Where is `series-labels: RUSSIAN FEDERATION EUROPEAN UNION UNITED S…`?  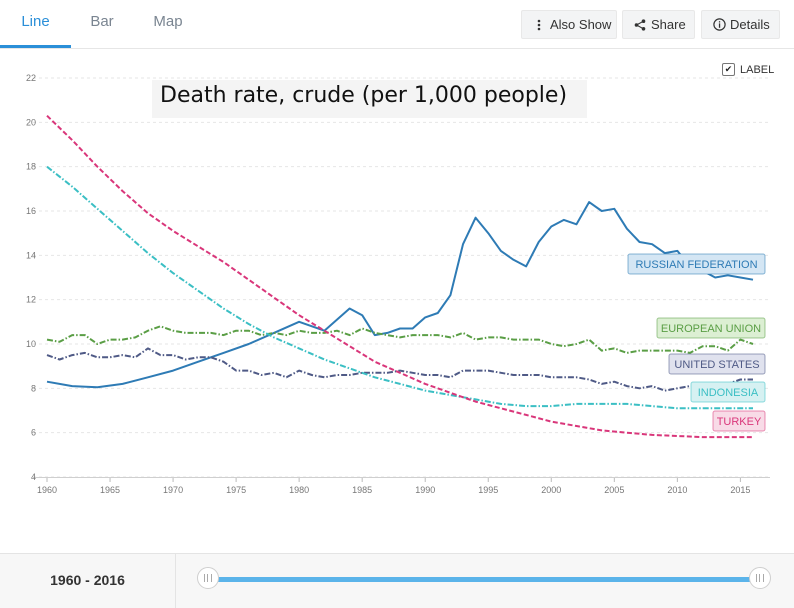
series-labels: RUSSIAN FEDERATION EUROPEAN UNION UNITED S… is located at coordinates (696, 342).